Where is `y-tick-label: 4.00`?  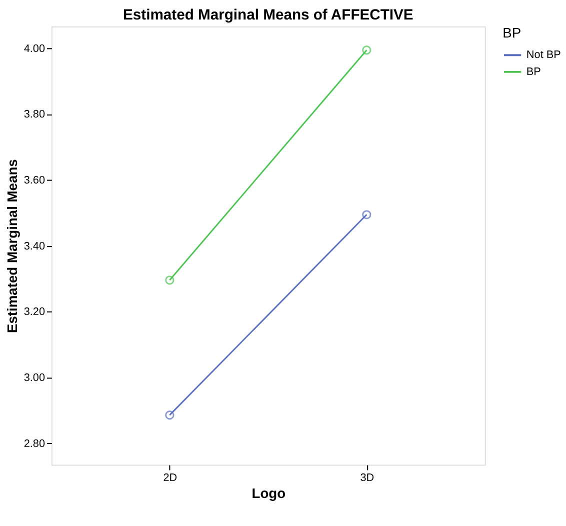 y-tick-label: 4.00 is located at coordinates (35, 48).